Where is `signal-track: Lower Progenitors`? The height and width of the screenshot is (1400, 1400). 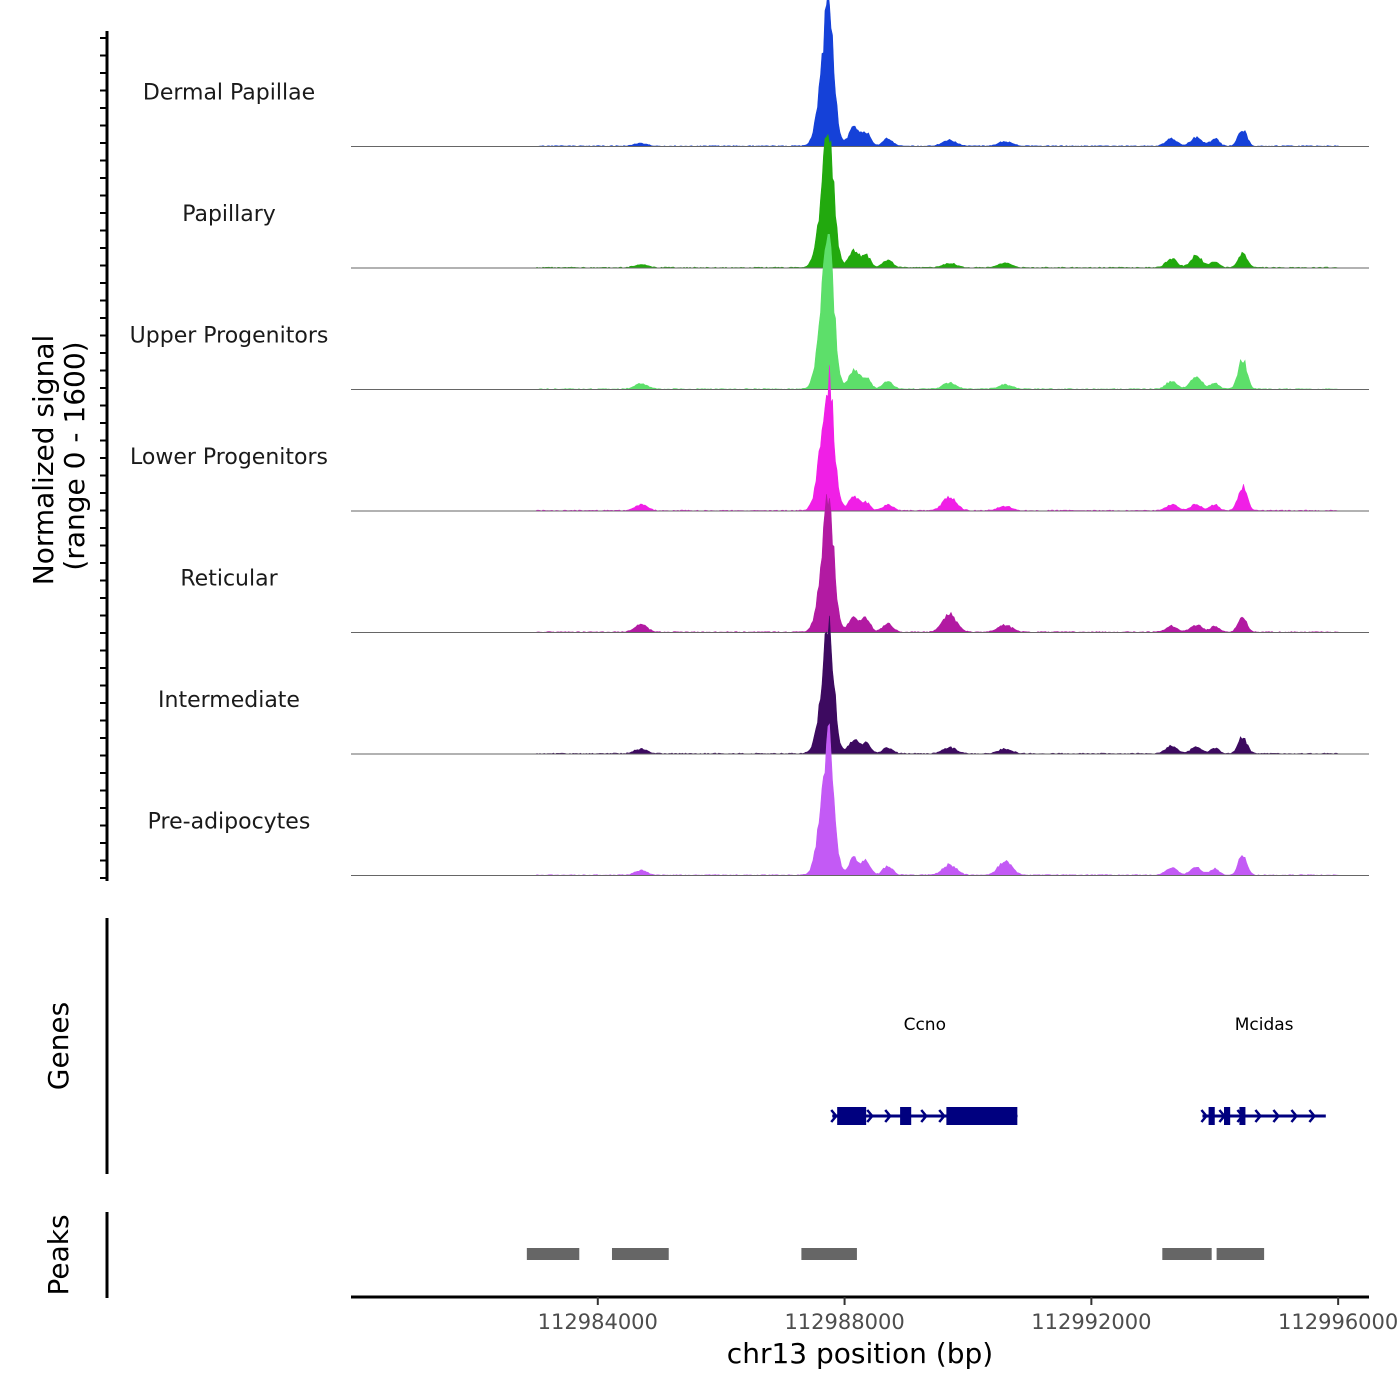 signal-track: Lower Progenitors is located at coordinates (749, 438).